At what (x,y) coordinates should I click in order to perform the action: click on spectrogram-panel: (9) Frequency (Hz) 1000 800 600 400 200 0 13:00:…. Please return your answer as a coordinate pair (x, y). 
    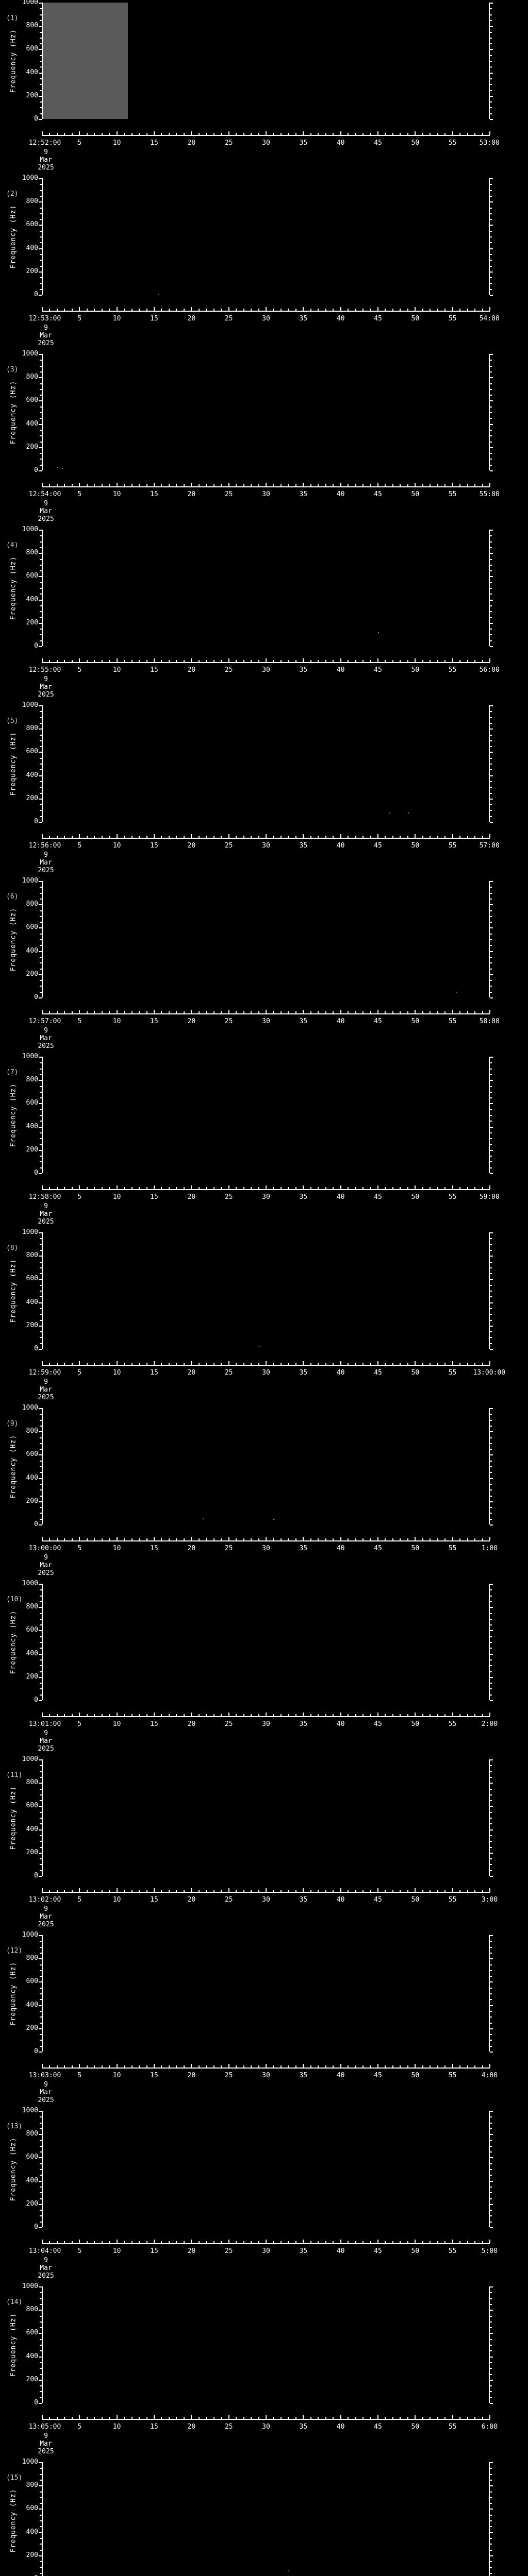
    Looking at the image, I should click on (264, 1492).